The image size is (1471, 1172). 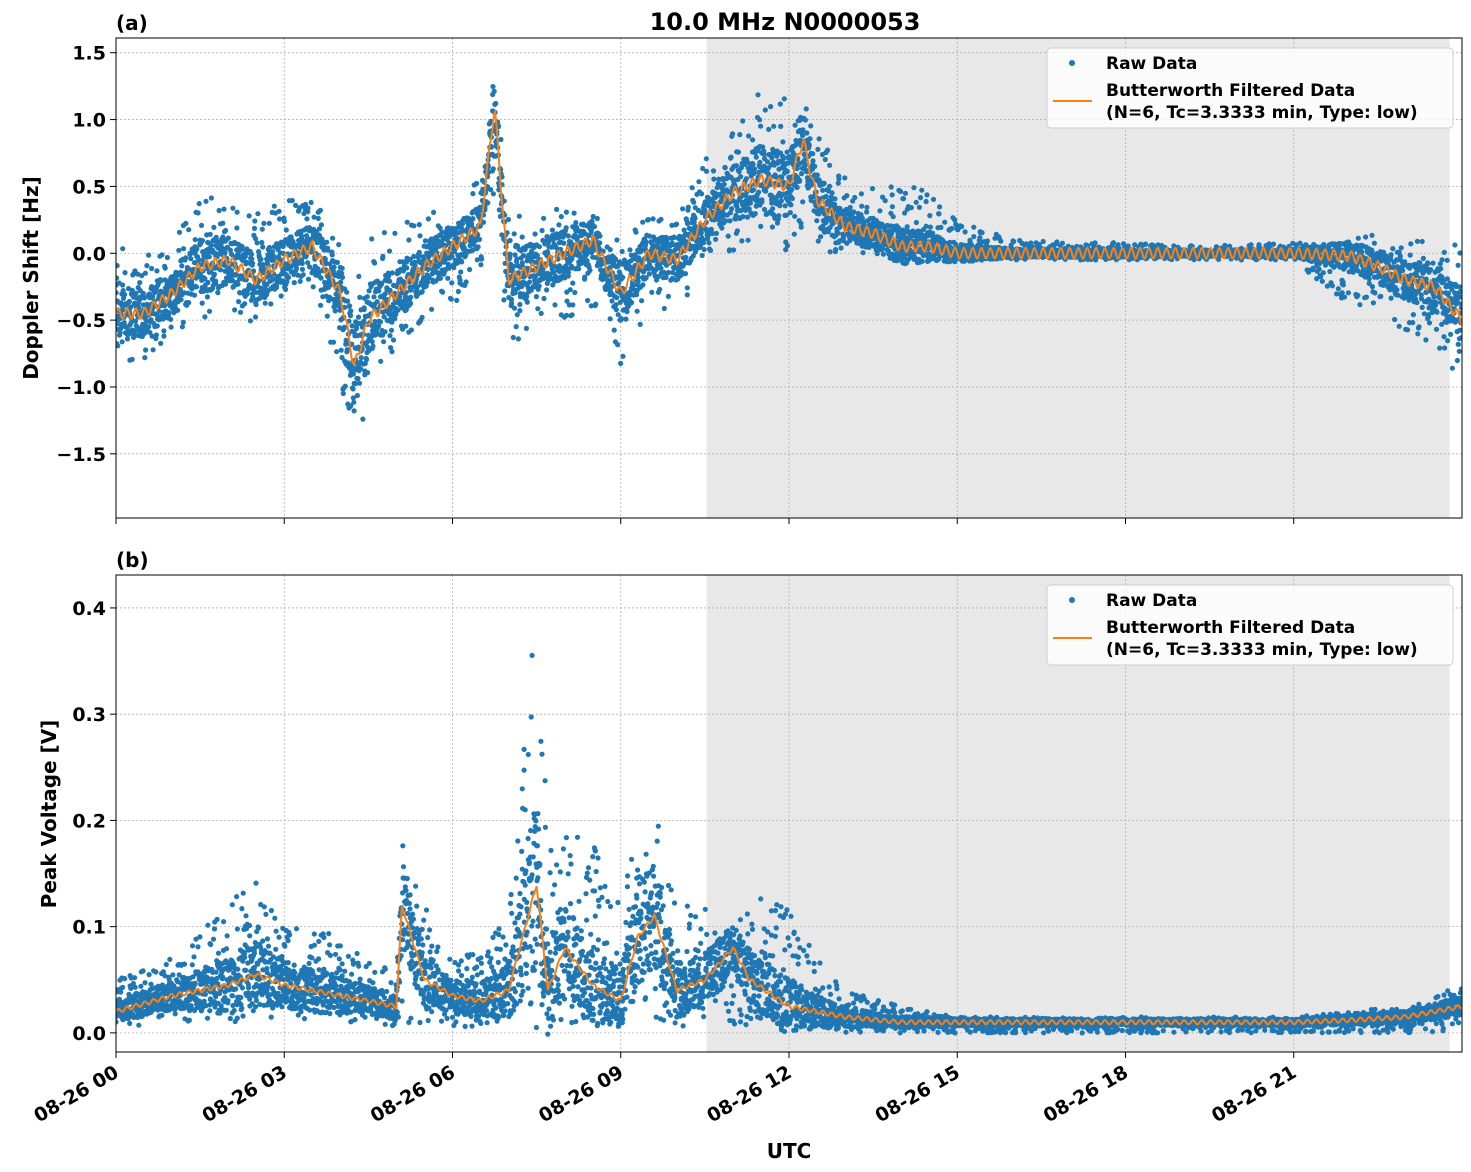 I want to click on panel-label-b: (b), so click(x=132, y=560).